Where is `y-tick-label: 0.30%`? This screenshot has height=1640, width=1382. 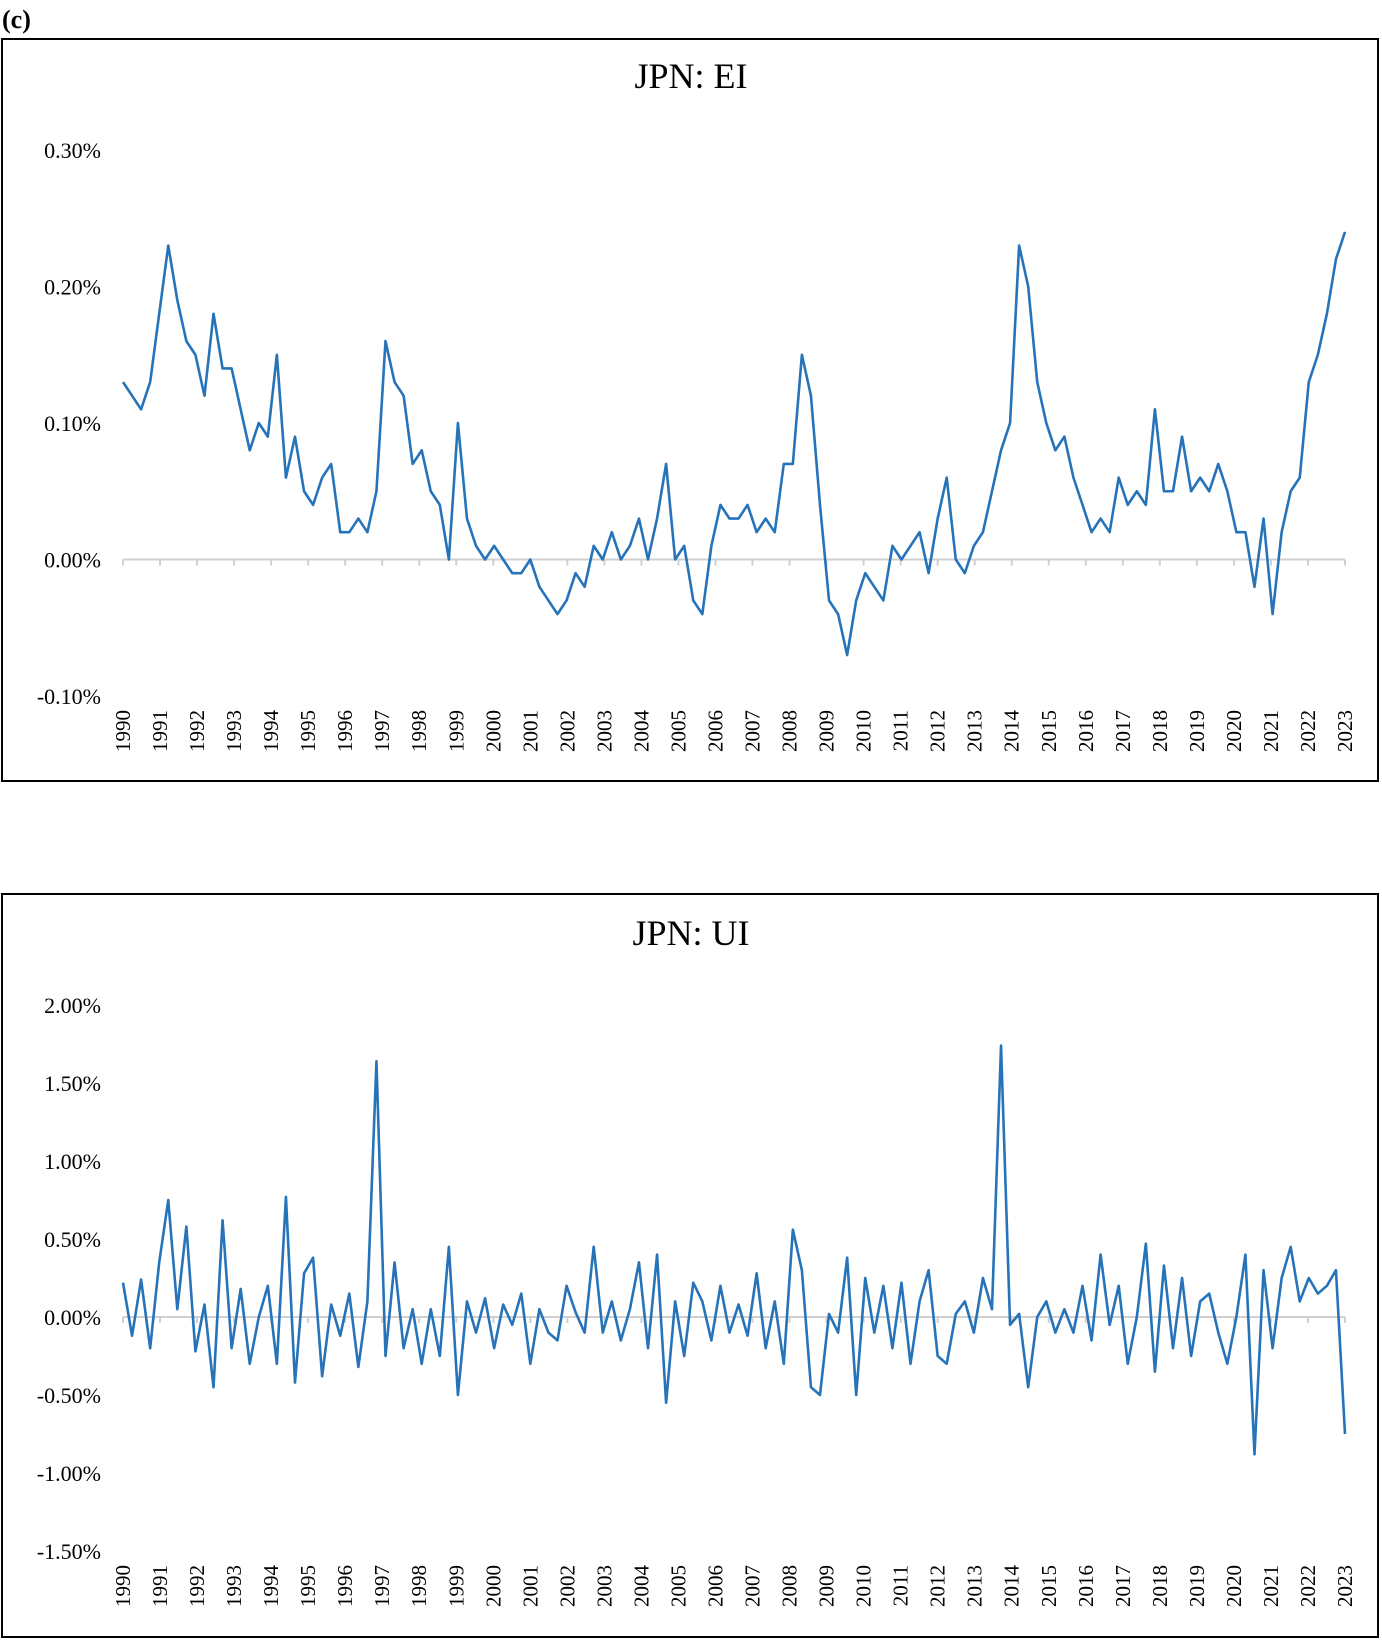
y-tick-label: 0.30% is located at coordinates (72, 150).